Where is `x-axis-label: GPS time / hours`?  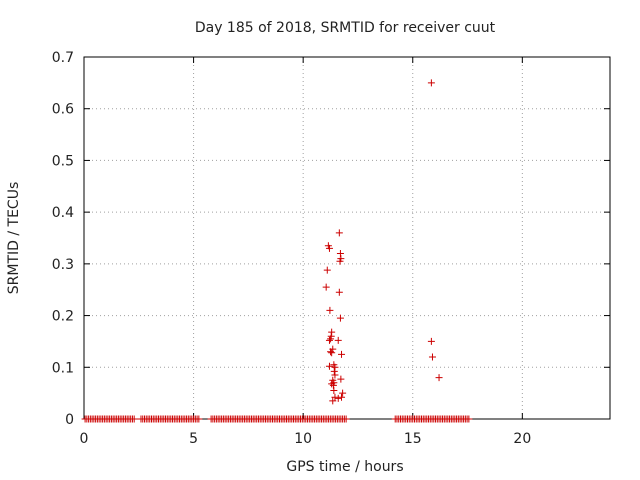
x-axis-label: GPS time / hours is located at coordinates (344, 467).